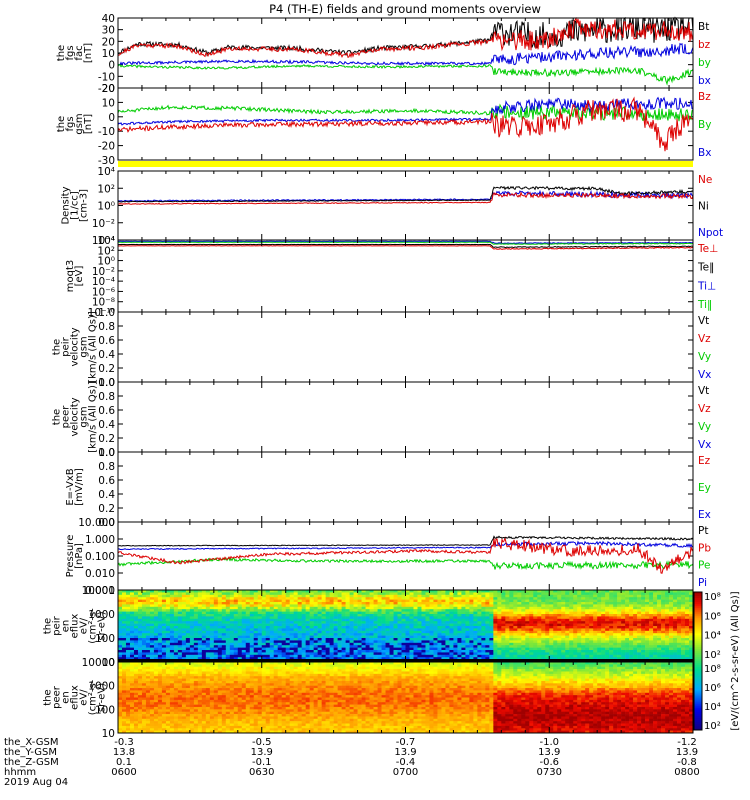 The height and width of the screenshot is (800, 750). What do you see at coordinates (106, 161) in the screenshot?
I see `ytick-label: -30` at bounding box center [106, 161].